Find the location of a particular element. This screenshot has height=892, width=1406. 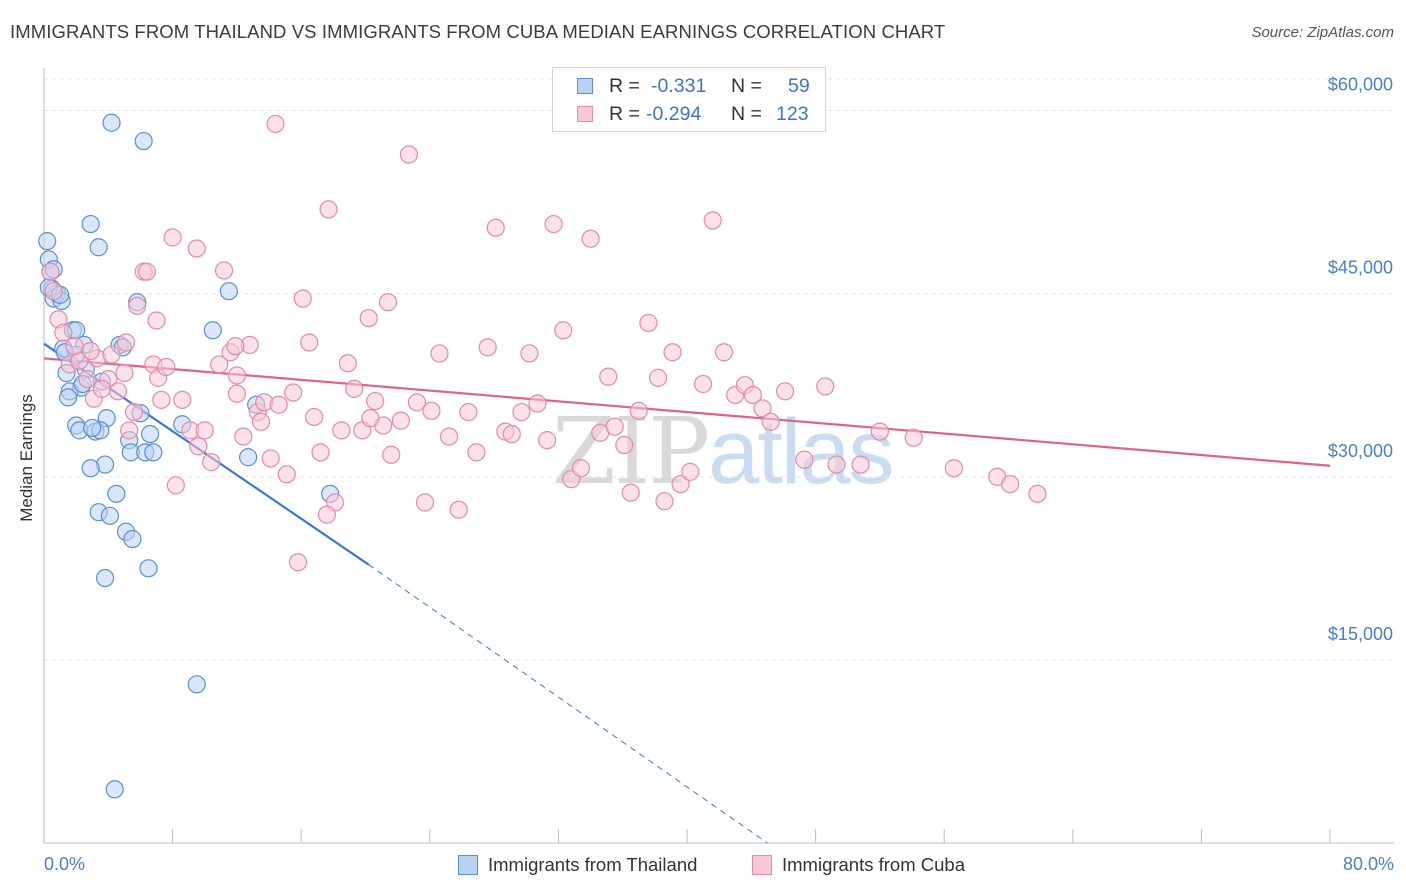

thailand-swatch is located at coordinates (585, 86).